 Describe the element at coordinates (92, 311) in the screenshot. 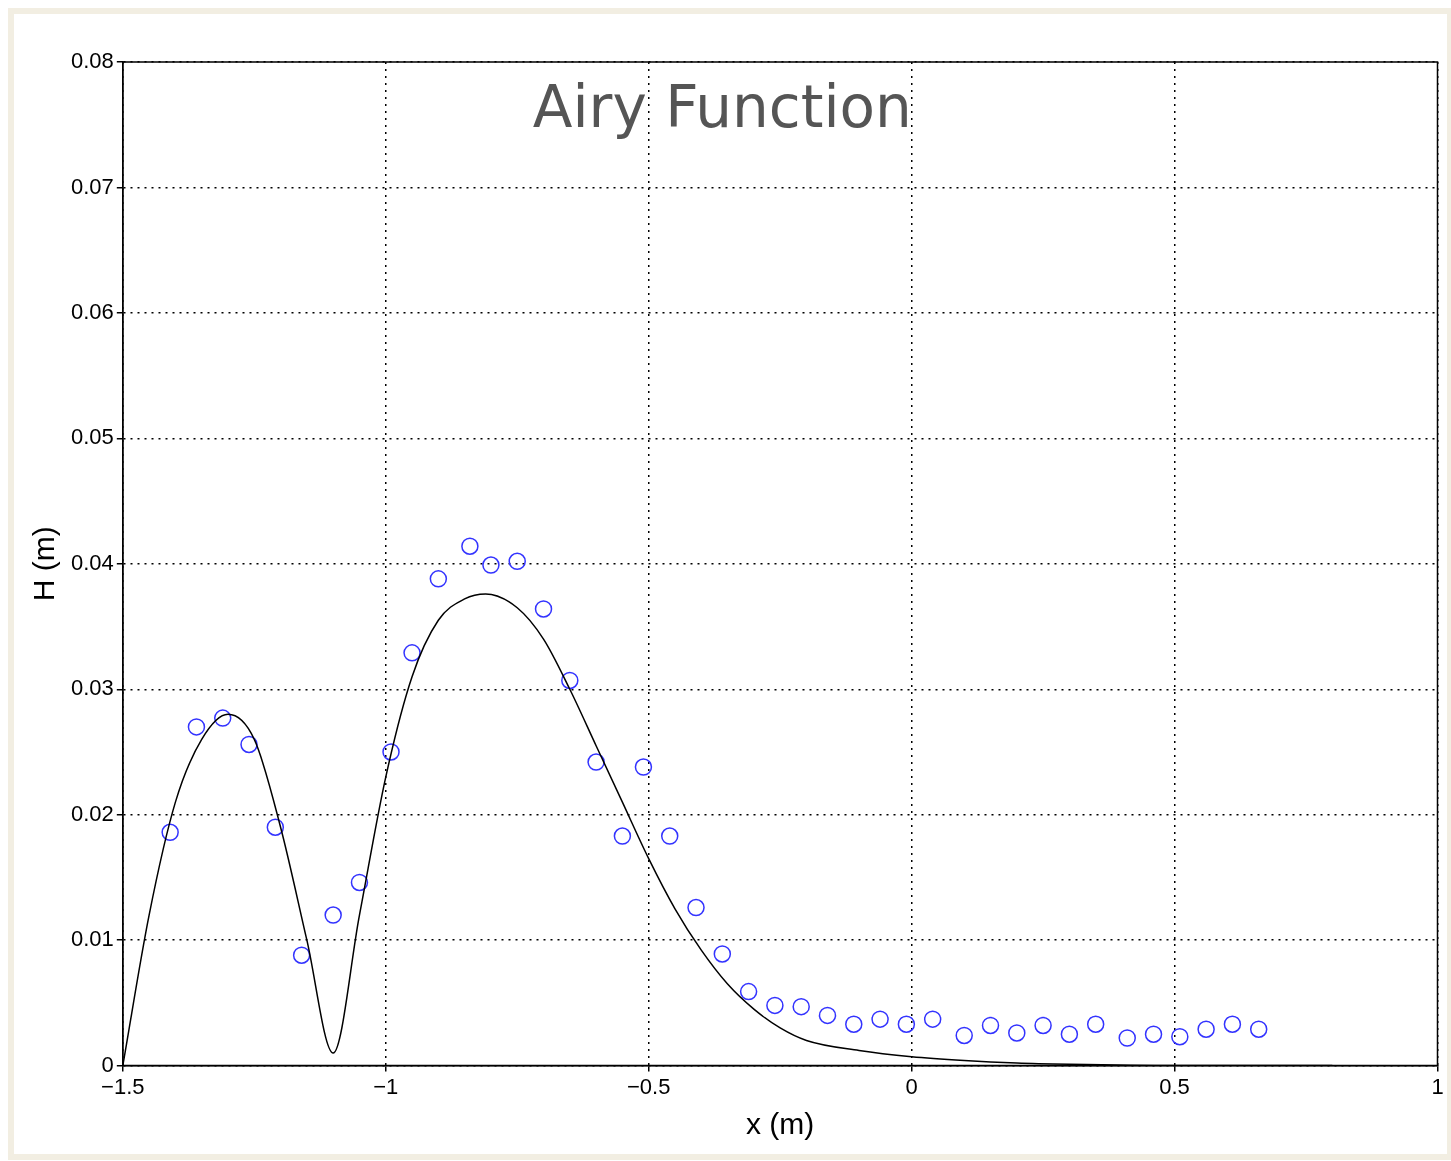

I see `y-tick-label: 0.06` at that location.